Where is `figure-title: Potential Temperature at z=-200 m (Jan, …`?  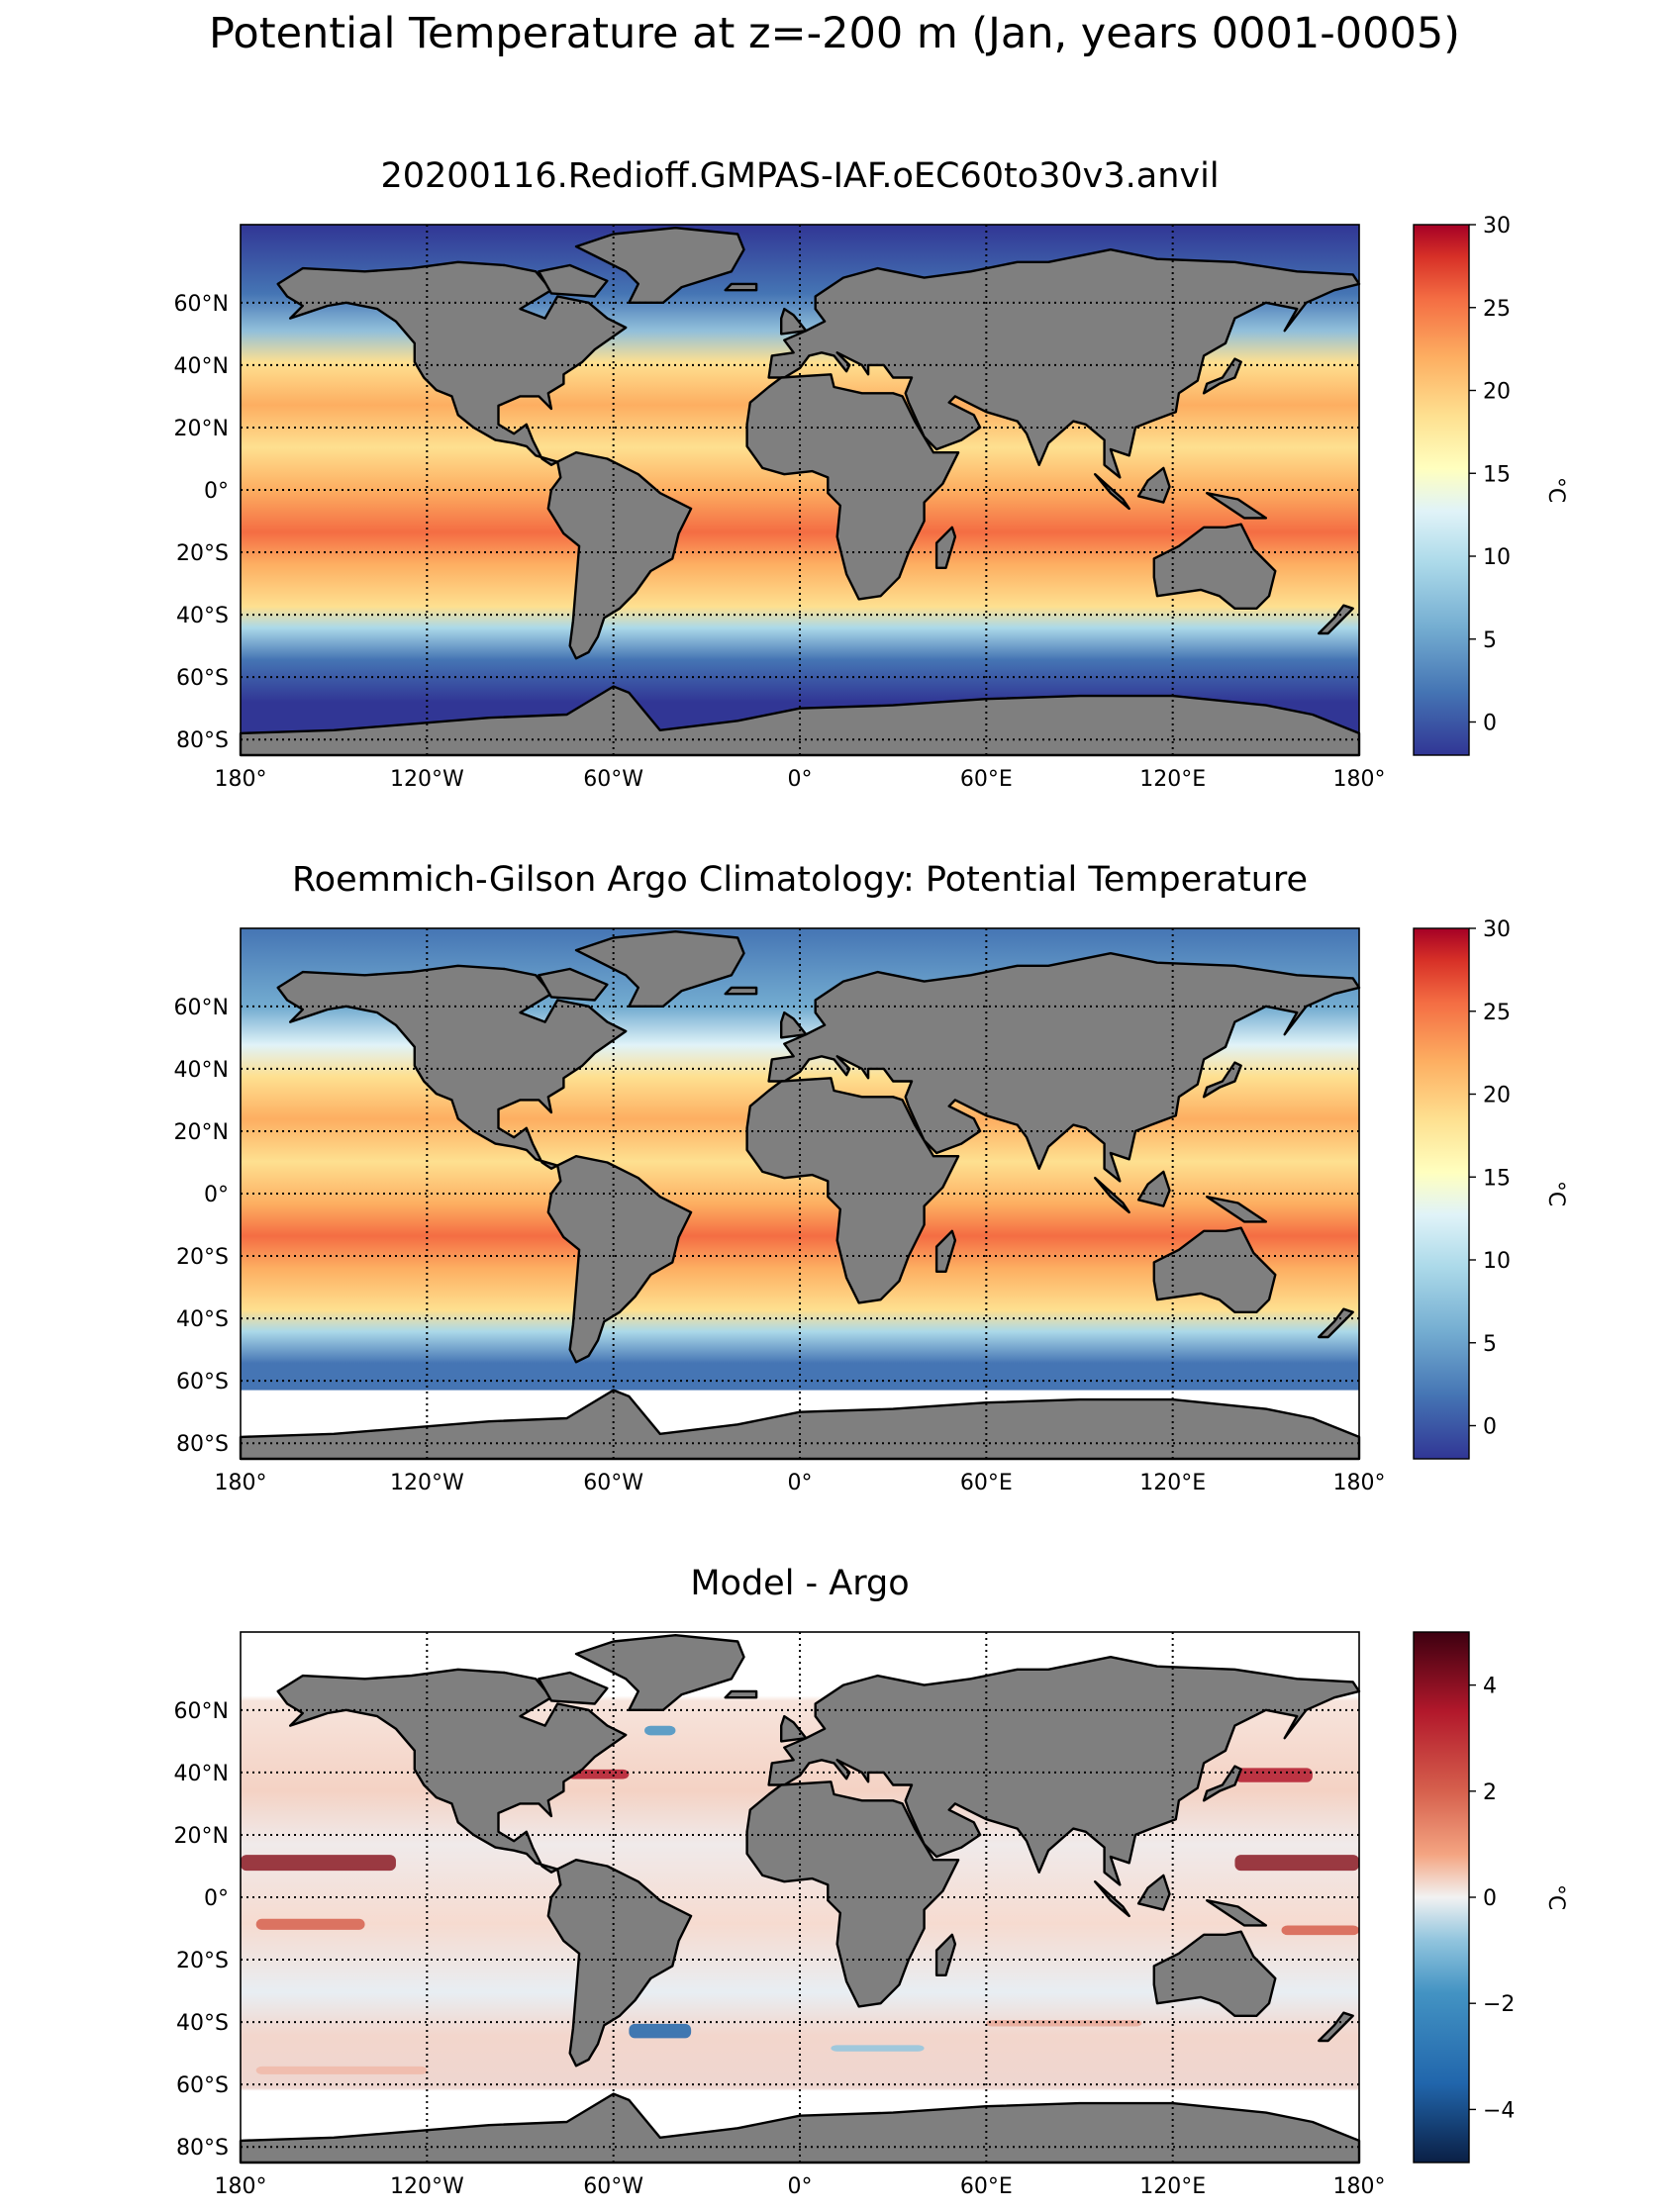
figure-title: Potential Temperature at z=-200 m (Jan, … is located at coordinates (834, 33).